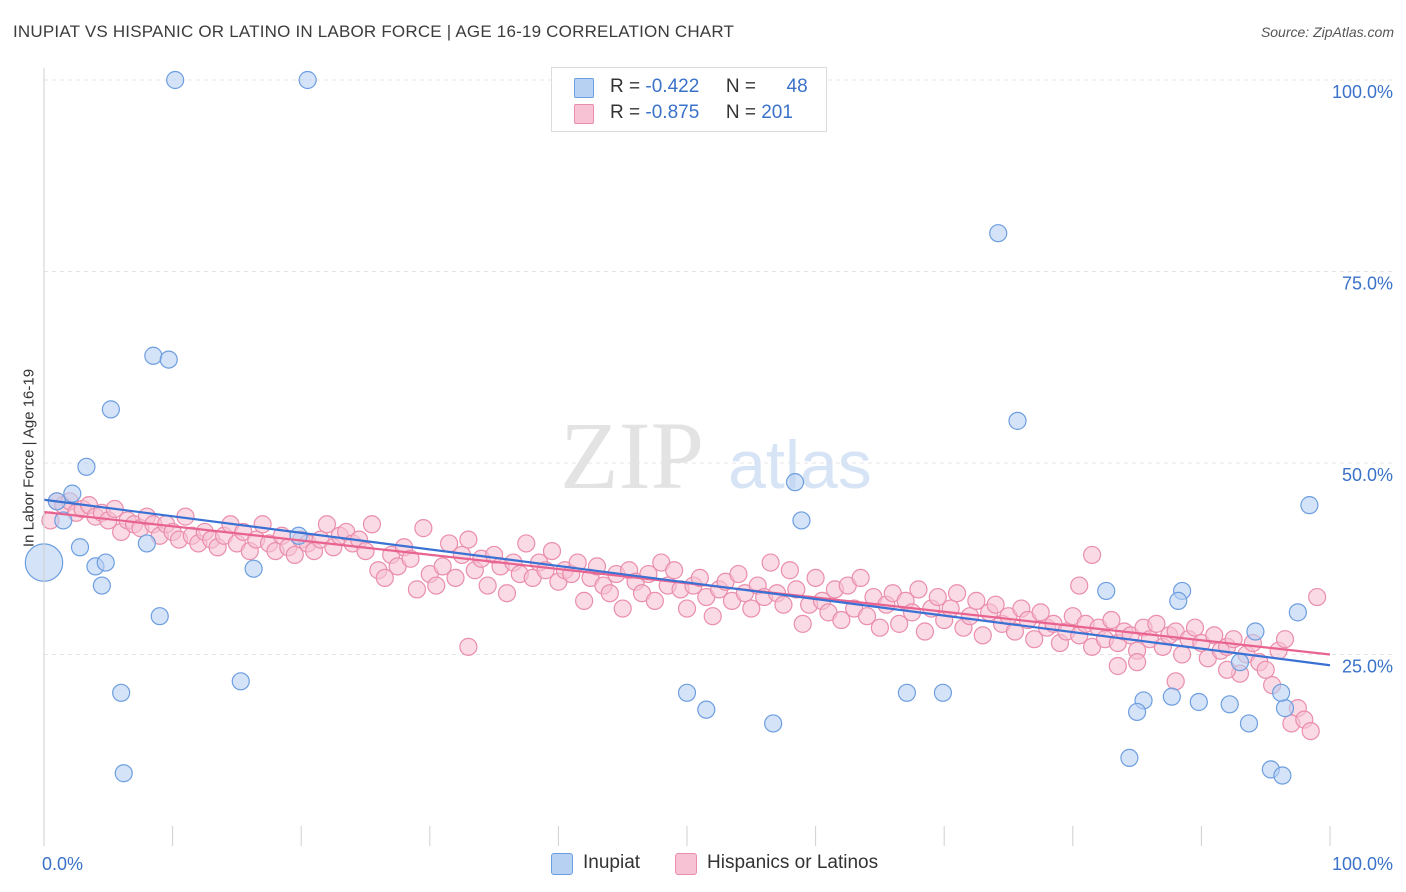 Image resolution: width=1406 pixels, height=892 pixels. Describe the element at coordinates (716, 455) in the screenshot. I see `watermark: ZIP atlas` at that location.